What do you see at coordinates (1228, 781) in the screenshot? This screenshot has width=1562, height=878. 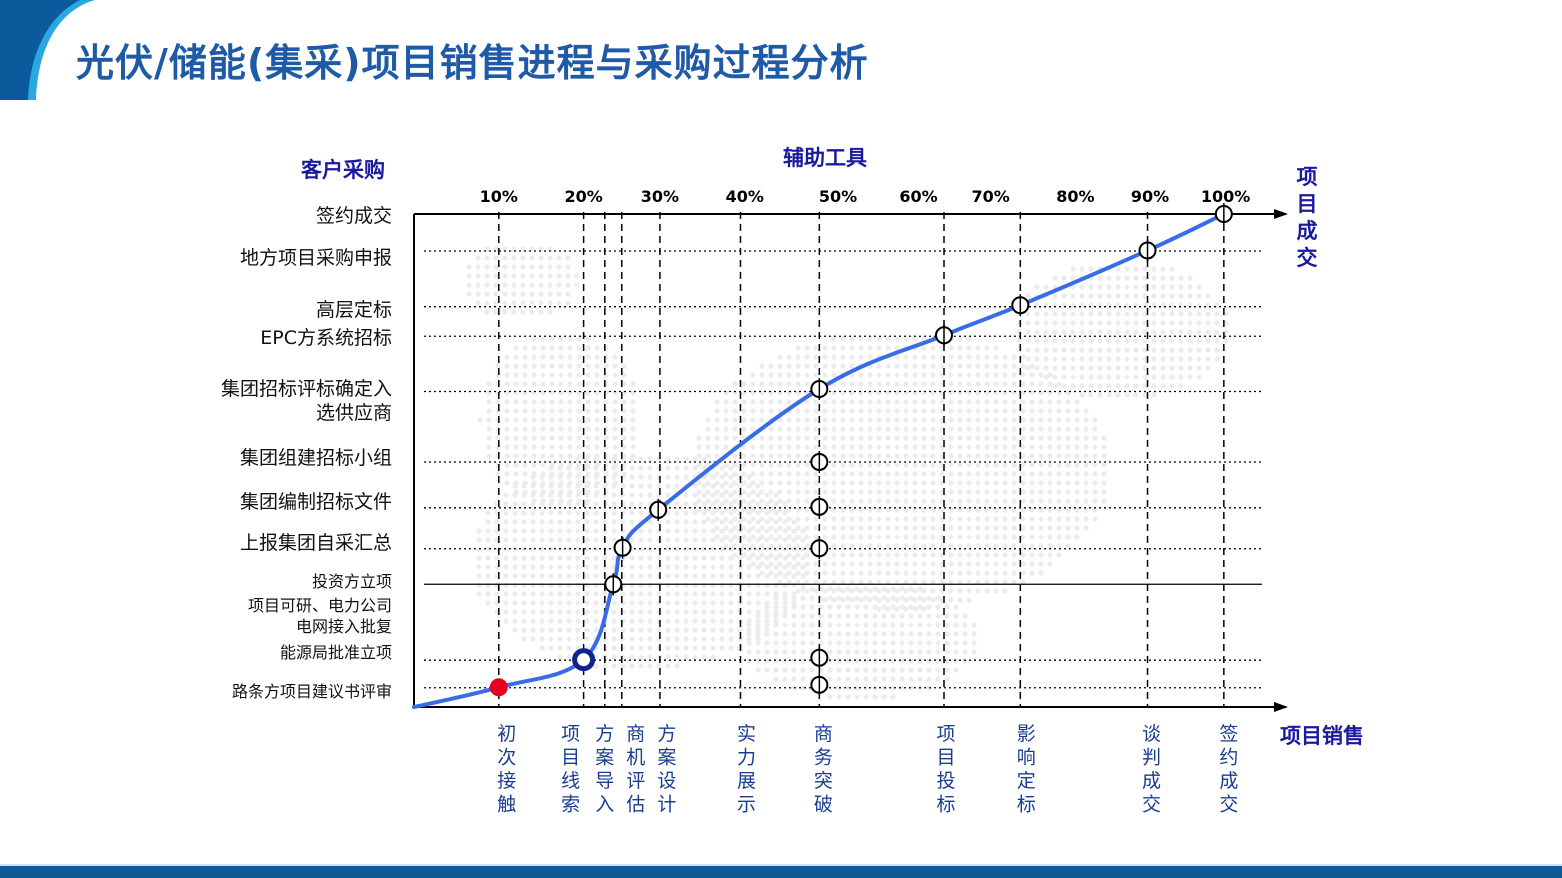 I see `stage-label-char: 成` at bounding box center [1228, 781].